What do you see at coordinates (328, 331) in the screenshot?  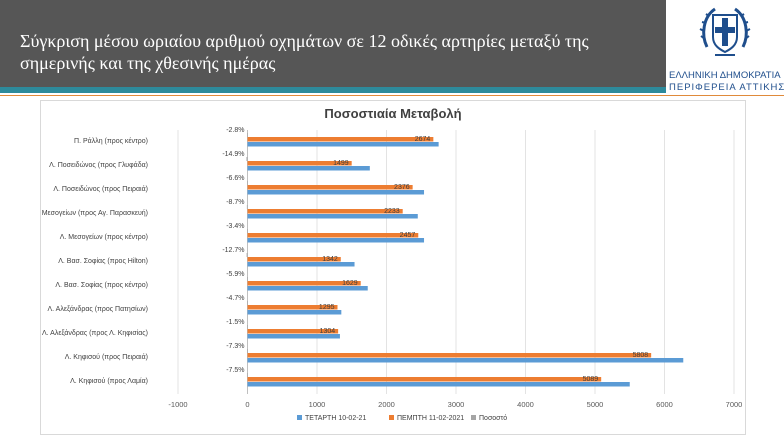 I see `data-label: 1304` at bounding box center [328, 331].